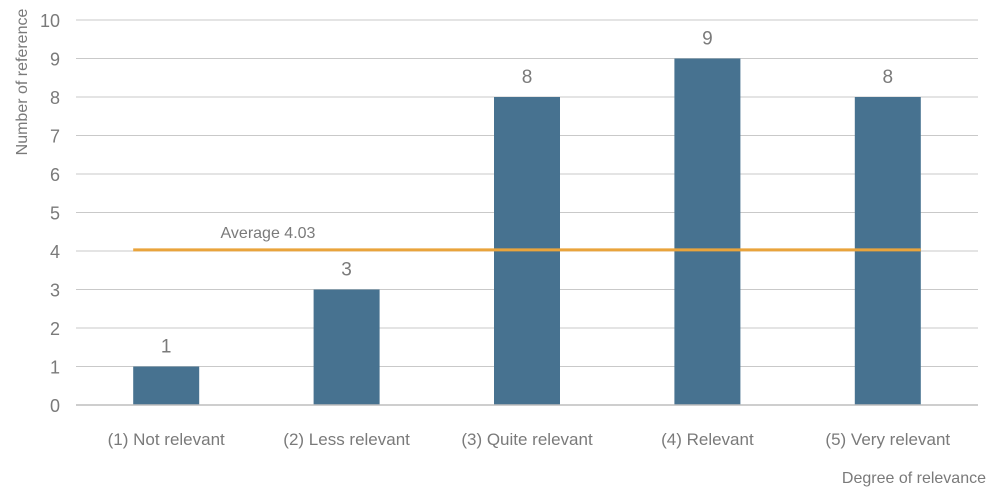  What do you see at coordinates (527, 439) in the screenshot?
I see `category-label: (3) Quite relevant` at bounding box center [527, 439].